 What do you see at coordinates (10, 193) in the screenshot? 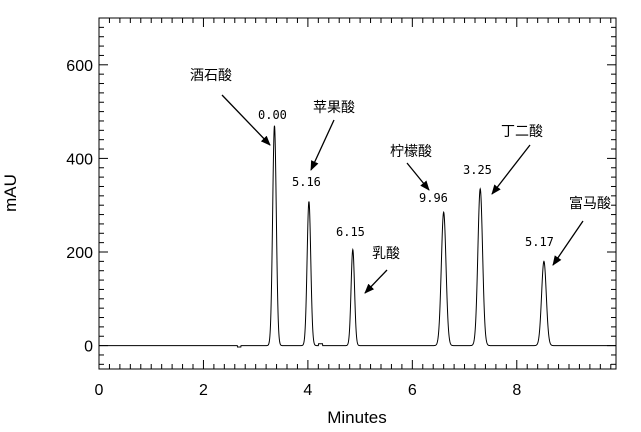
I see `y-axis-title: mAU` at bounding box center [10, 193].